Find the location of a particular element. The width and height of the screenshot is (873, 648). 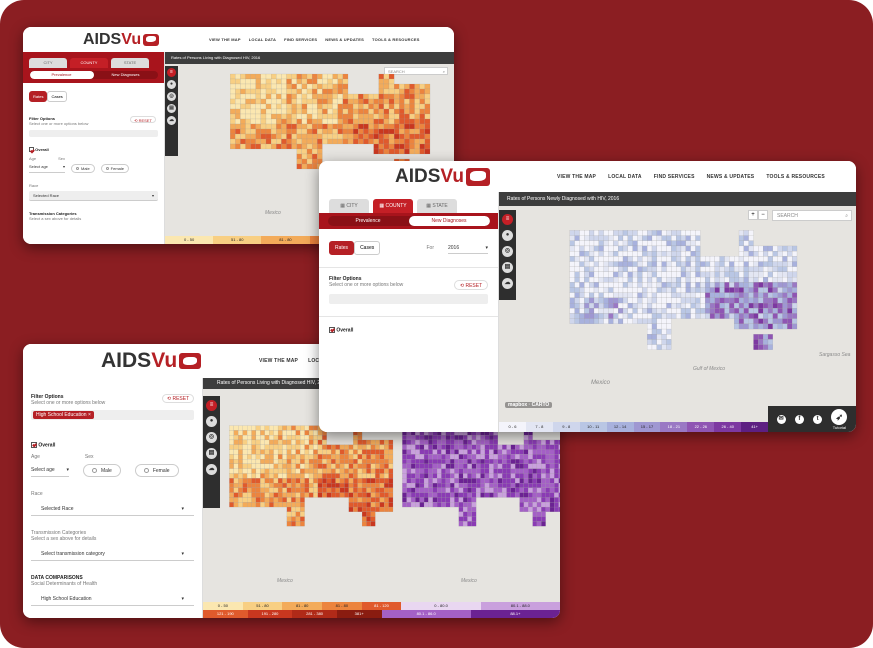

sex-label: Sex is located at coordinates (89, 457).